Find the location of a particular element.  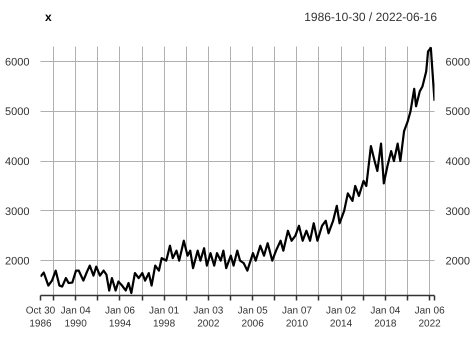

x-tick-label: Jan 04 1990 is located at coordinates (76, 318).